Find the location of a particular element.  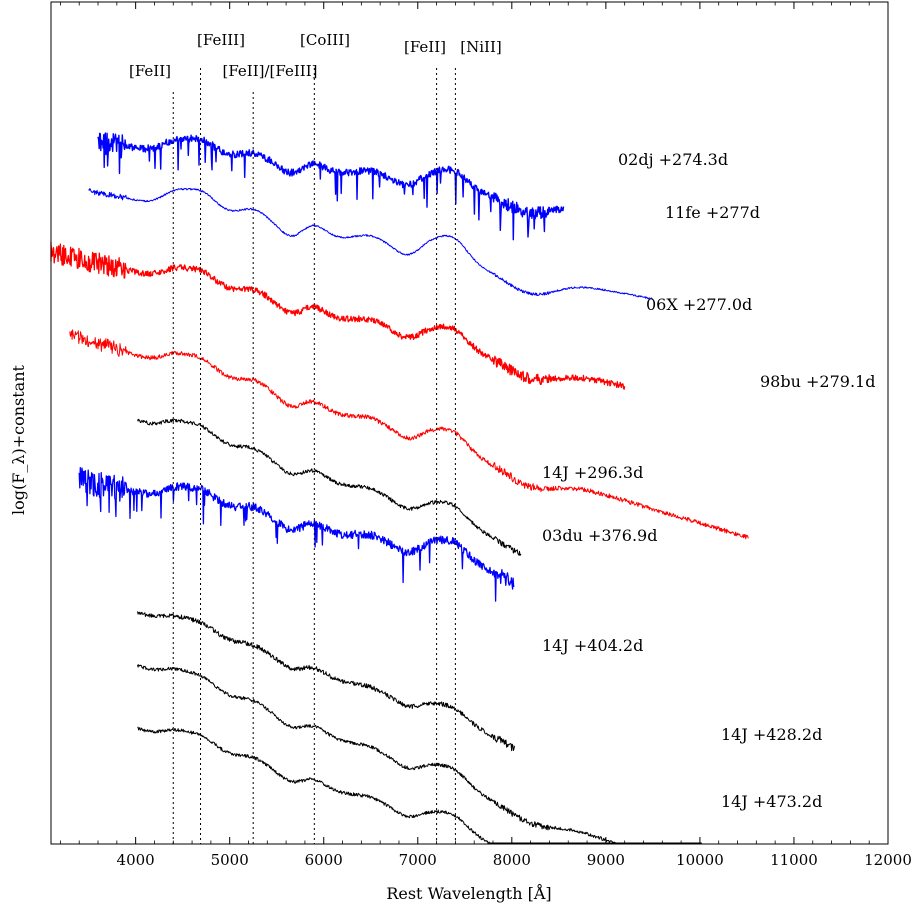

x-tick-label: 5000 is located at coordinates (230, 860).